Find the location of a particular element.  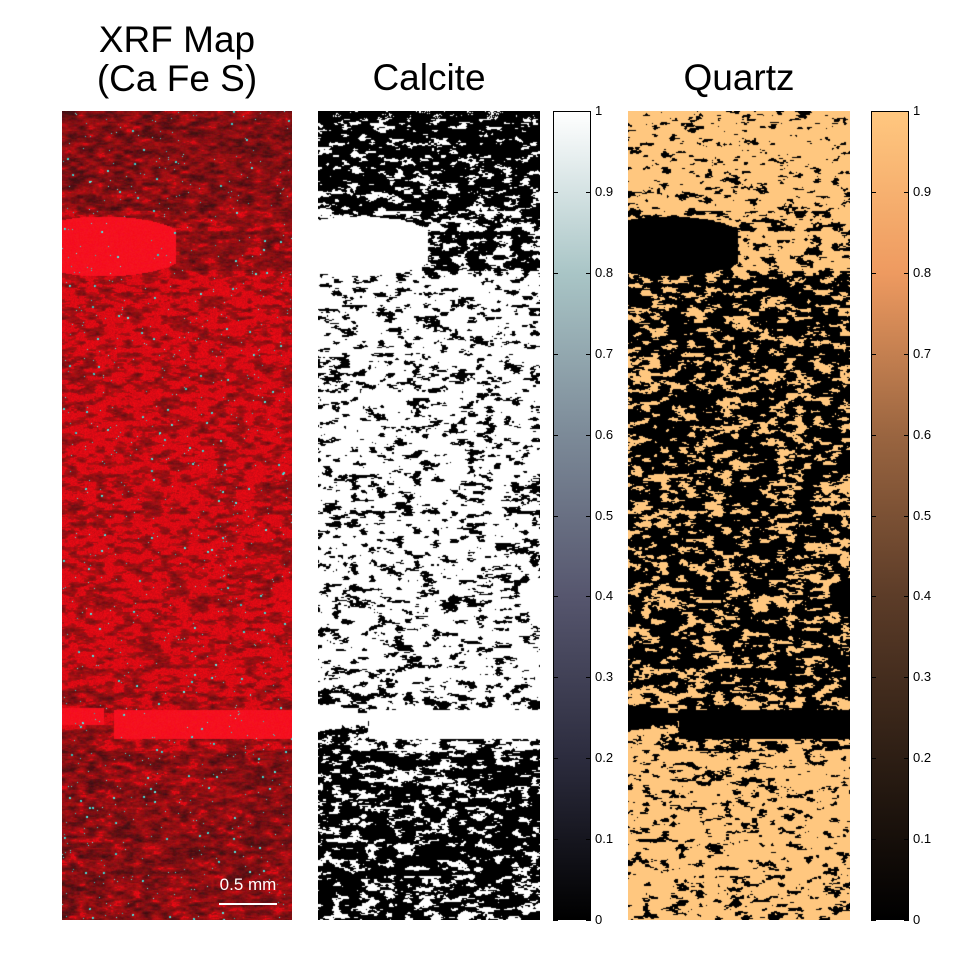

calcite-colorbar-tick-label: 0.4 is located at coordinates (604, 595).